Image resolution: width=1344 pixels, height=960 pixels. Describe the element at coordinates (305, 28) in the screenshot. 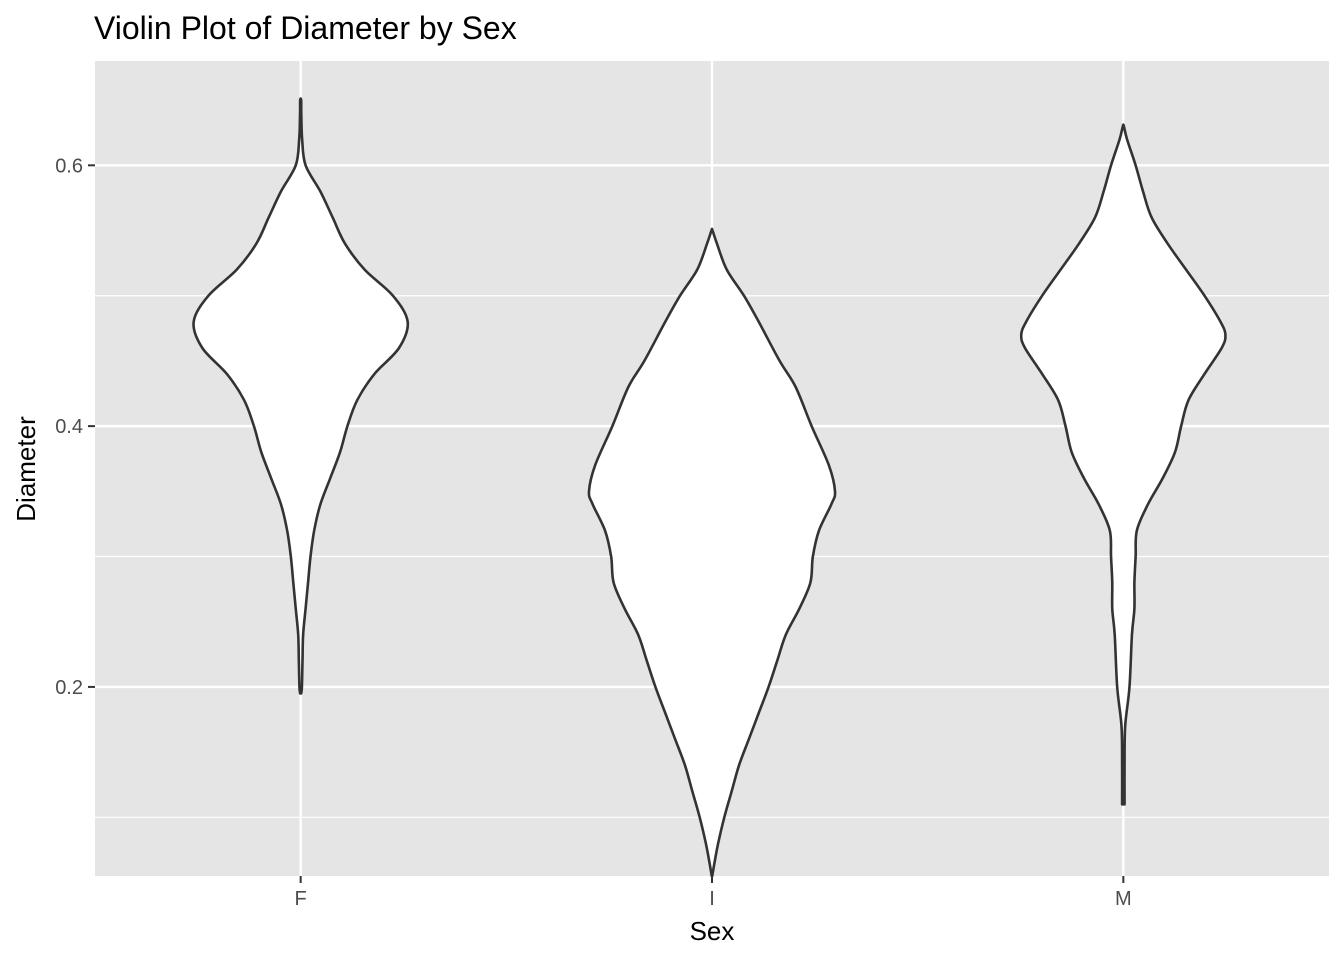

I see `chart-title: Violin Plot of Diameter by Sex` at that location.